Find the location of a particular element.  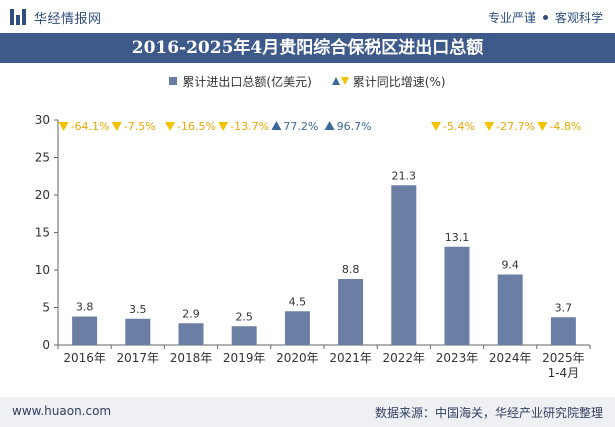

rate-label: -27.7% is located at coordinates (515, 126).